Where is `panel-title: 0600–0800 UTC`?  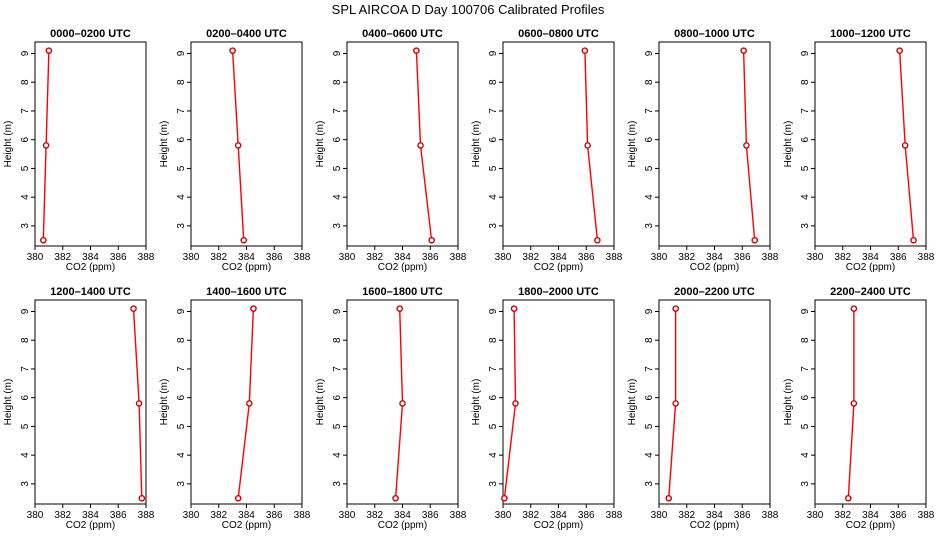
panel-title: 0600–0800 UTC is located at coordinates (558, 34).